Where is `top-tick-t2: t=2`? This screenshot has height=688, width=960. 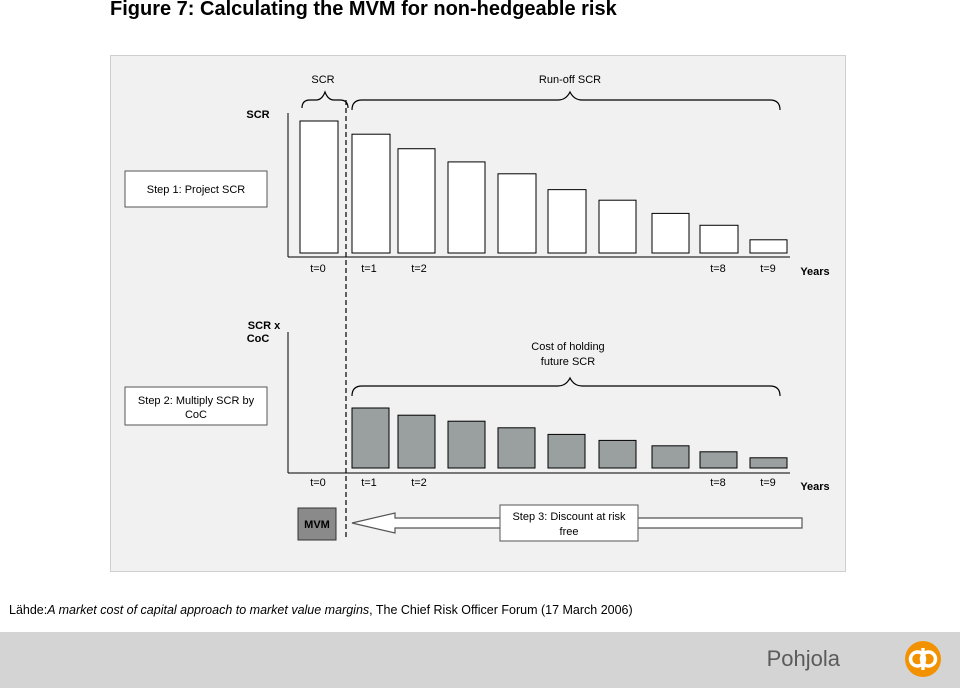 top-tick-t2: t=2 is located at coordinates (419, 269).